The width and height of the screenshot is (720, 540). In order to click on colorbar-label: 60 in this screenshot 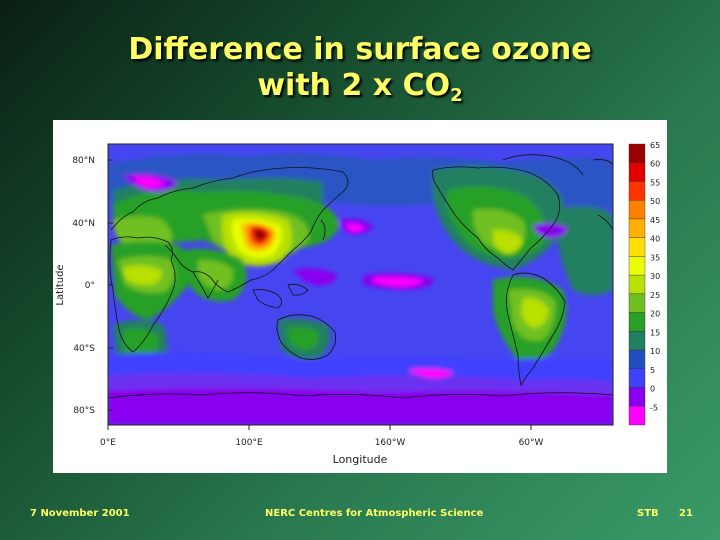, I will do `click(655, 164)`.